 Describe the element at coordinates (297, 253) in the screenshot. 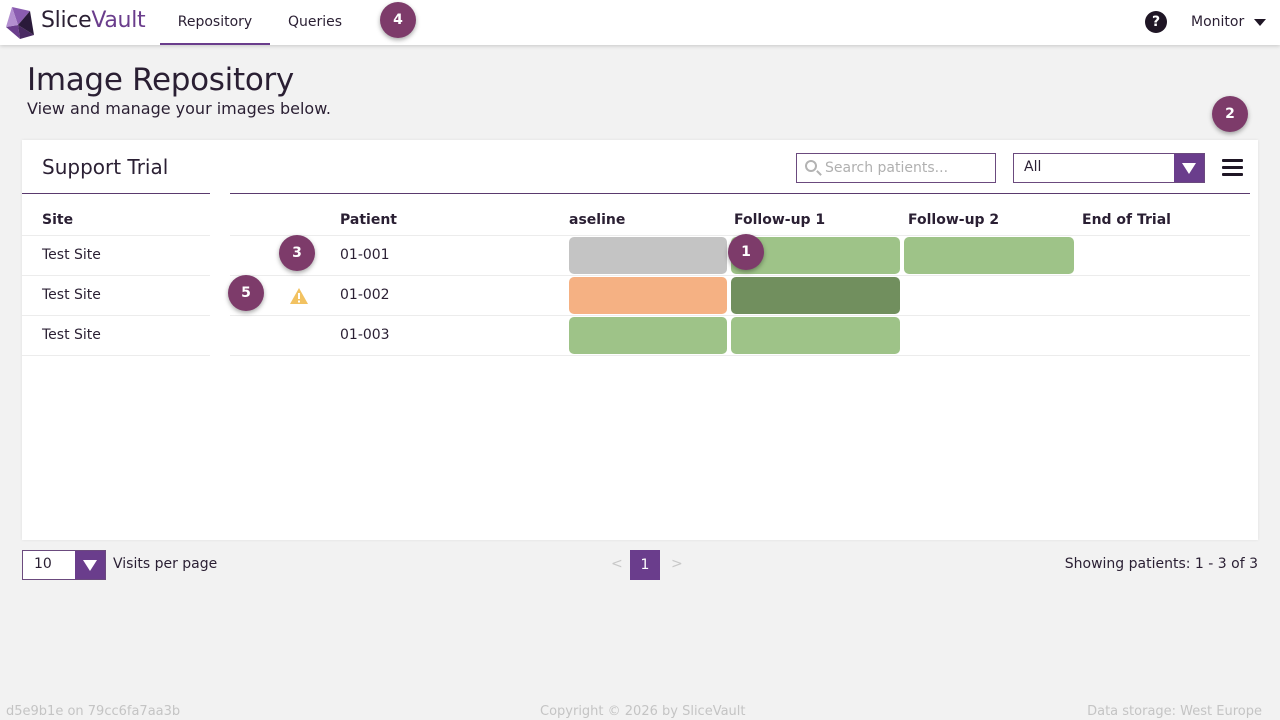

I see `guide-badge-3: 3` at that location.